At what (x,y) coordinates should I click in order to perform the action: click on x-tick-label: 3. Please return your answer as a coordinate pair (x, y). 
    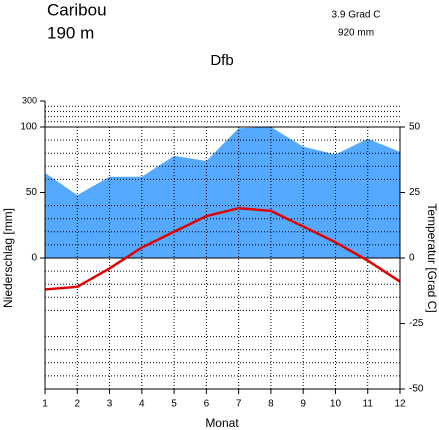
    Looking at the image, I should click on (110, 404).